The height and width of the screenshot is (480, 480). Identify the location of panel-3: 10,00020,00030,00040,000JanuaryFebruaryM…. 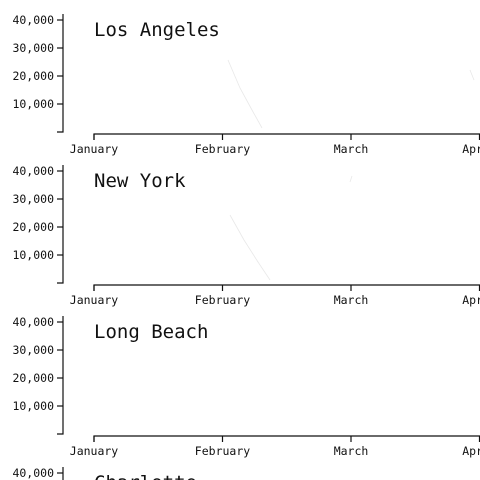
(246, 473).